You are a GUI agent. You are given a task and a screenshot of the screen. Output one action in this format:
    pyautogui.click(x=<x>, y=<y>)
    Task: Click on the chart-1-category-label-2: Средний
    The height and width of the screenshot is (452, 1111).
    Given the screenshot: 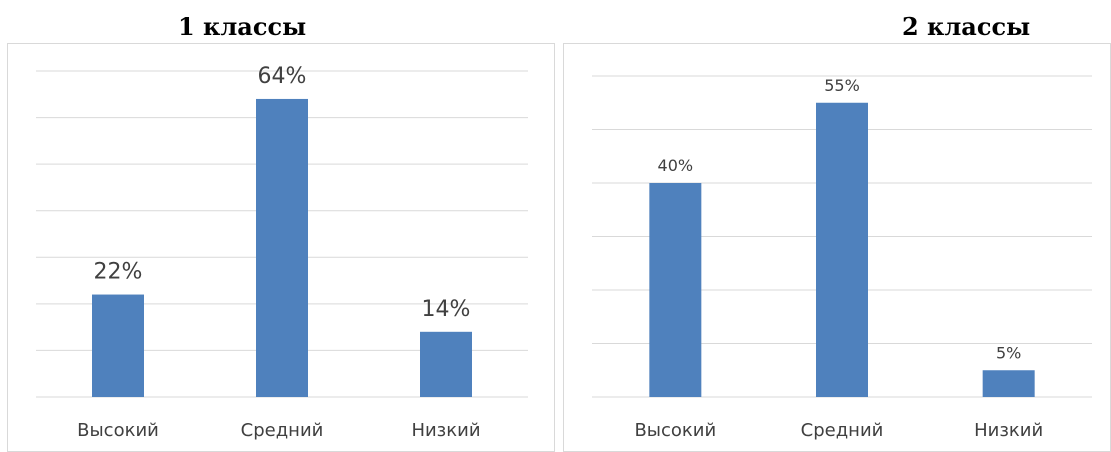 What is the action you would take?
    pyautogui.click(x=282, y=430)
    